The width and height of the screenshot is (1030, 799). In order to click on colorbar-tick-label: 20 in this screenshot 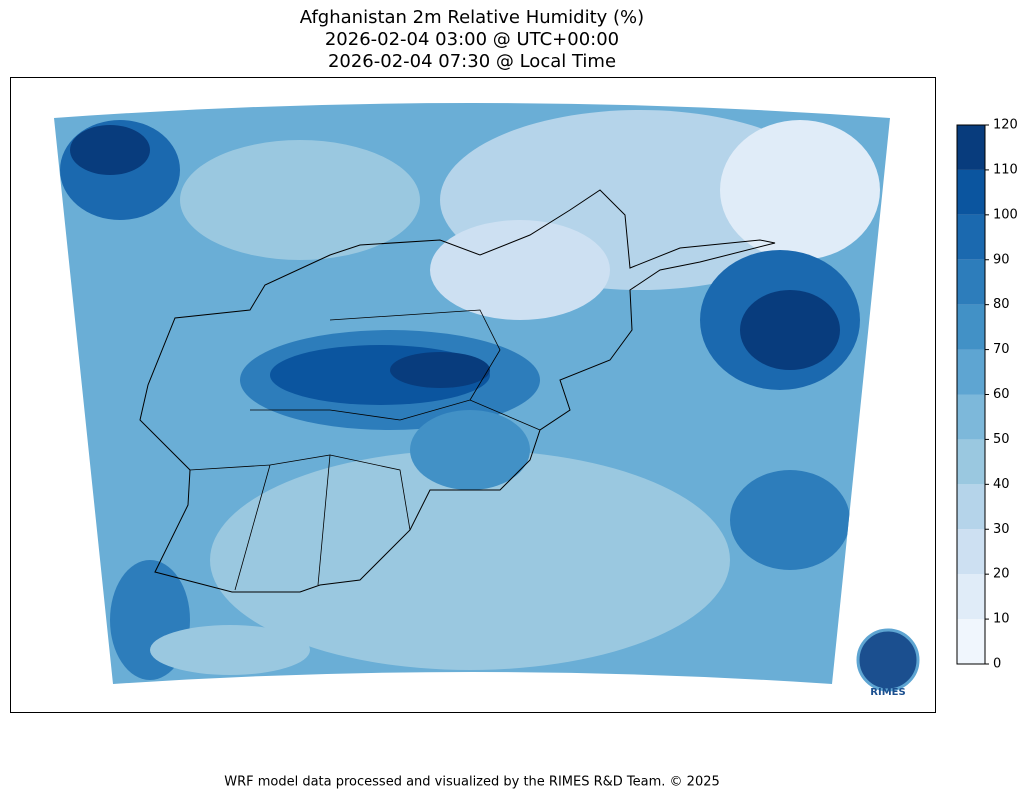, I will do `click(1001, 574)`.